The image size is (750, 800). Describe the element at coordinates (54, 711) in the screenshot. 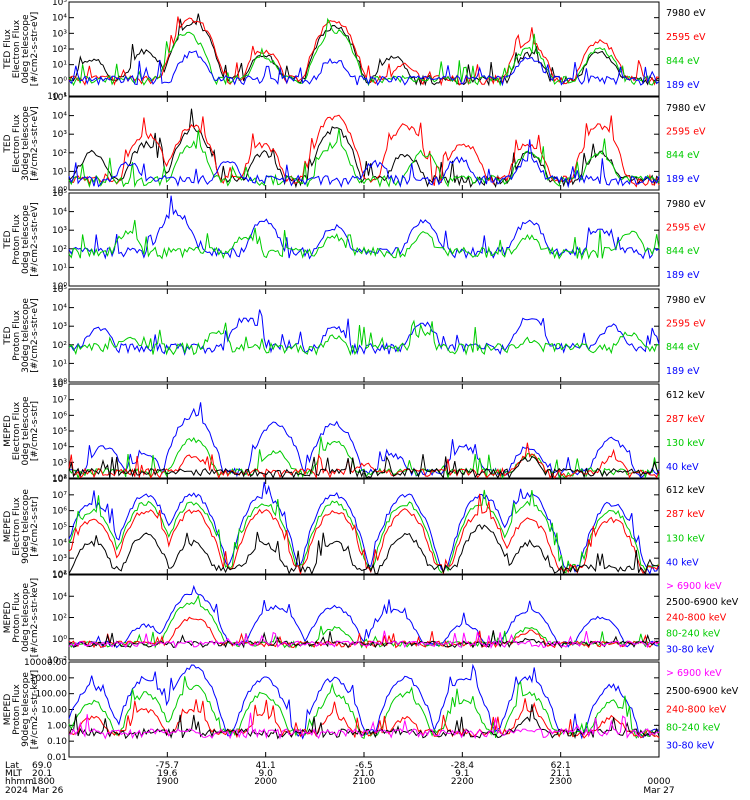

I see `y-tick-label: 10.00` at that location.